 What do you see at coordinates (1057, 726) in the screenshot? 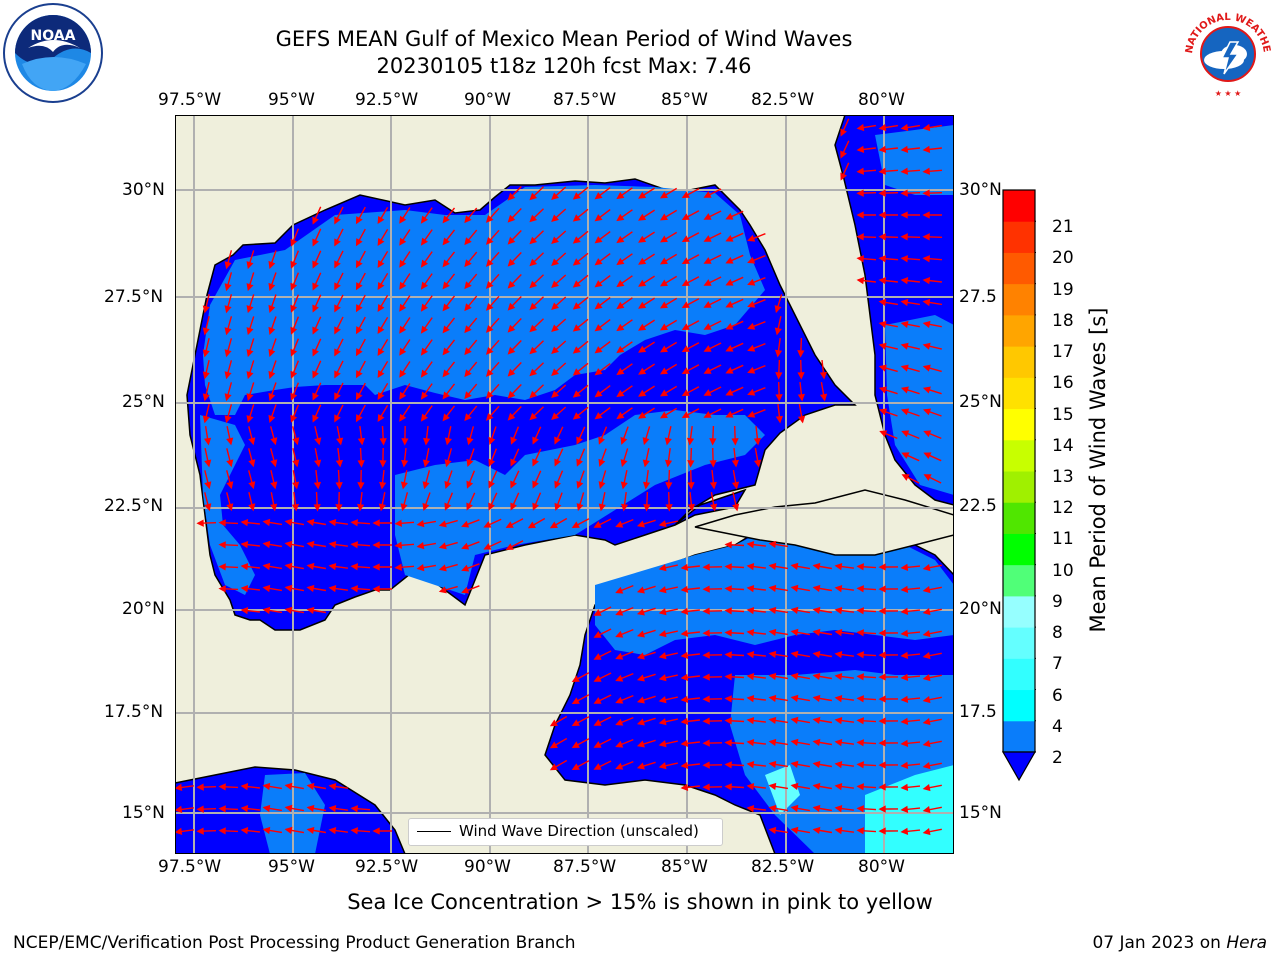
I see `colorbar-tick-label: 4` at bounding box center [1057, 726].